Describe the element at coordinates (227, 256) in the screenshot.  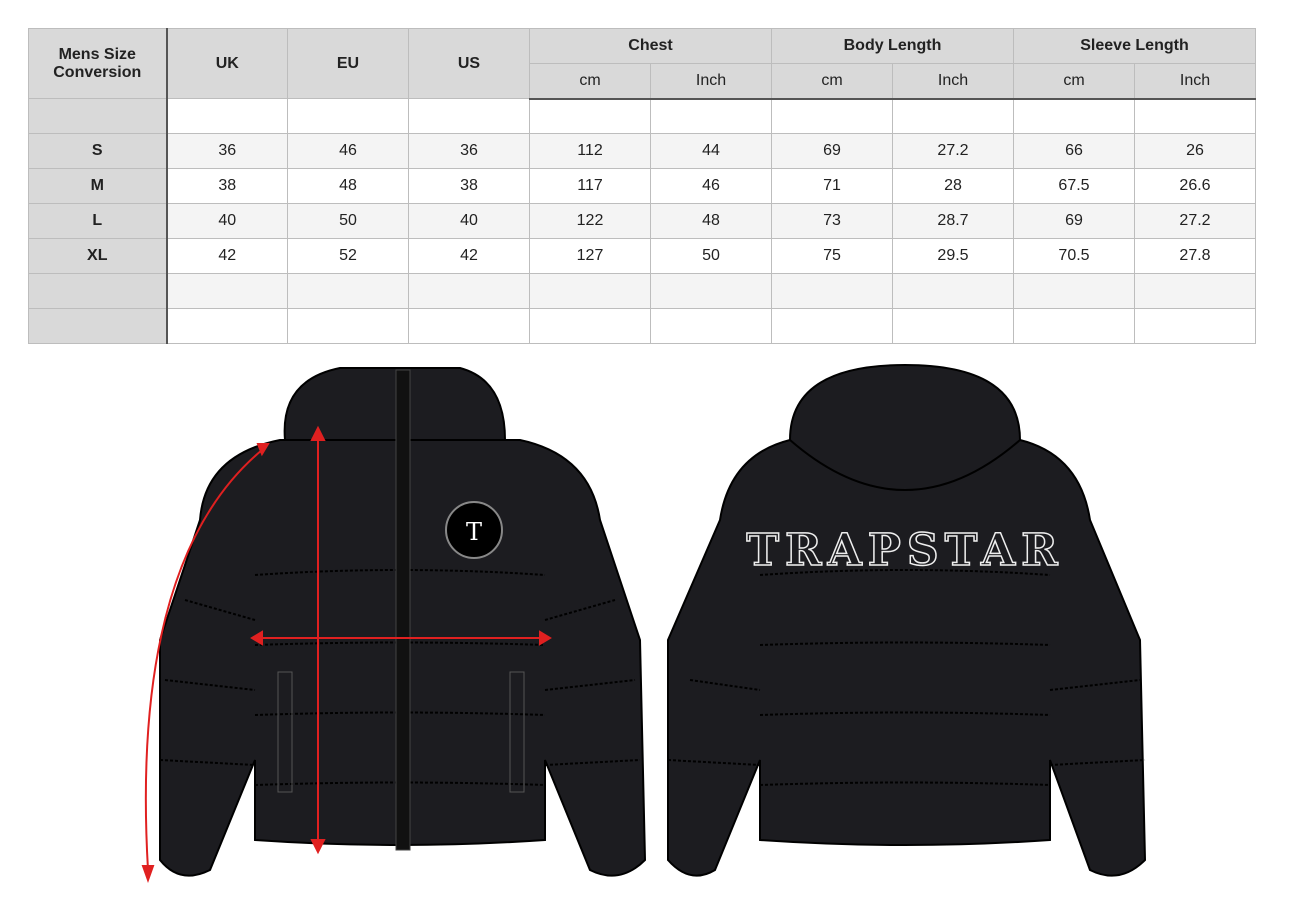
I see `table-cell: 42` at that location.